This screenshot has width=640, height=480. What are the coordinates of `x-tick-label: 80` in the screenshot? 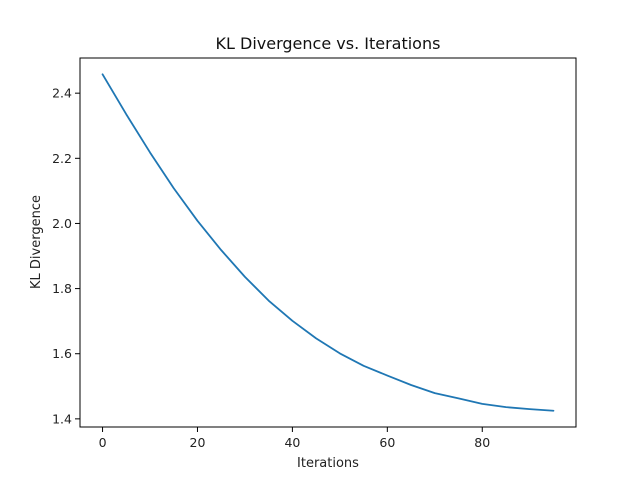 It's located at (482, 442).